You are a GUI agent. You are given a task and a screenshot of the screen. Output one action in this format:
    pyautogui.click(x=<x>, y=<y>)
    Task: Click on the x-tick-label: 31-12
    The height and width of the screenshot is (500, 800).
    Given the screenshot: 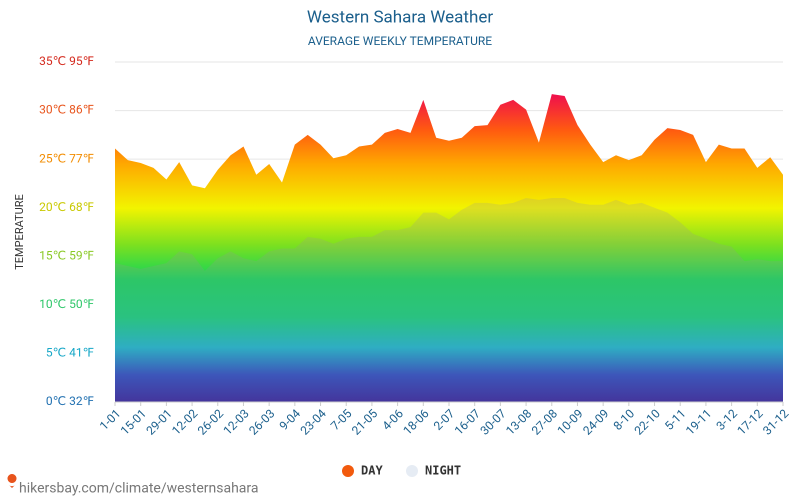 What is the action you would take?
    pyautogui.click(x=776, y=422)
    